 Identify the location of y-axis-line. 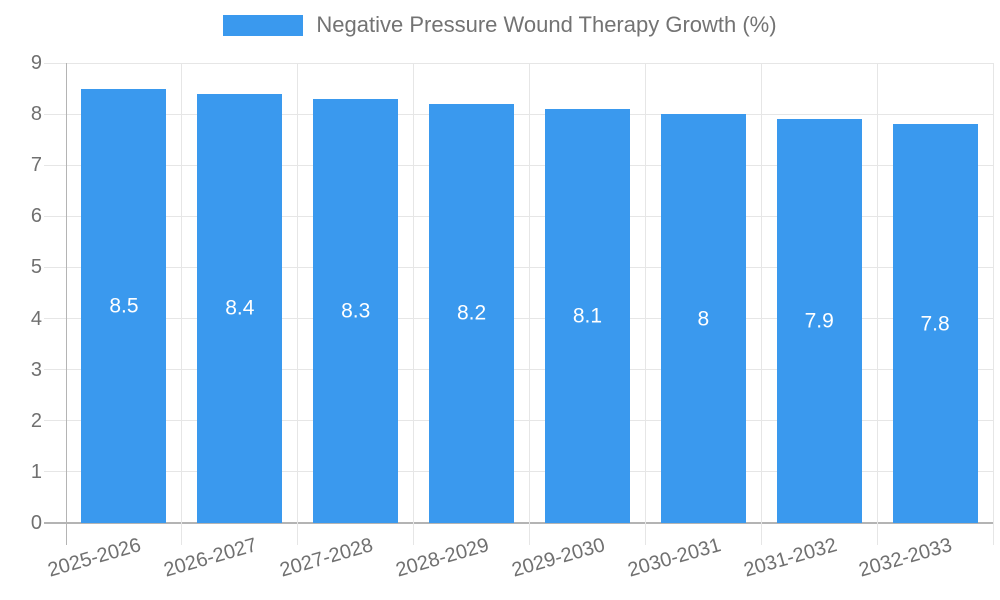
(66, 304).